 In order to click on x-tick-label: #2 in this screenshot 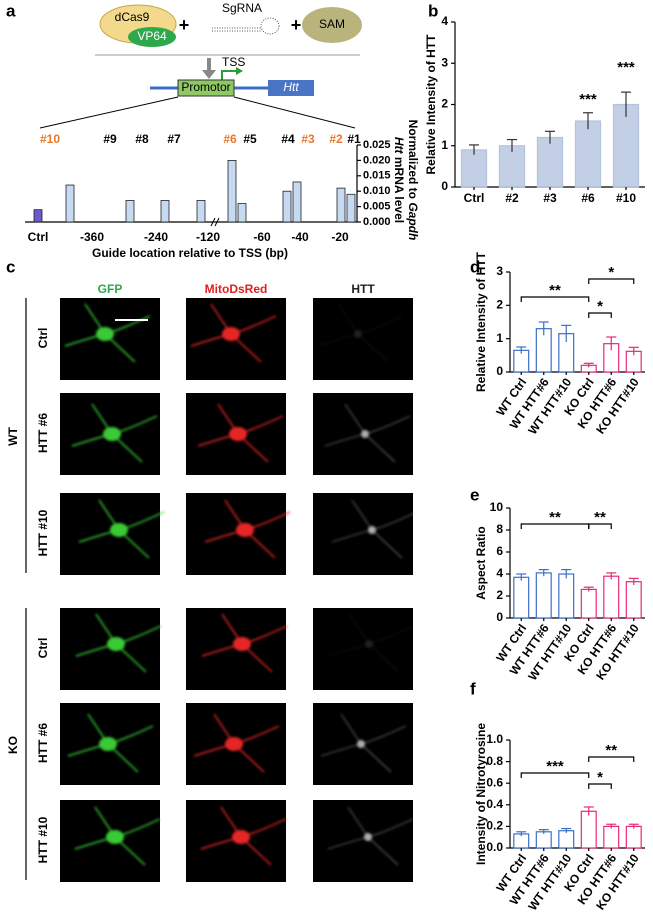, I will do `click(512, 198)`.